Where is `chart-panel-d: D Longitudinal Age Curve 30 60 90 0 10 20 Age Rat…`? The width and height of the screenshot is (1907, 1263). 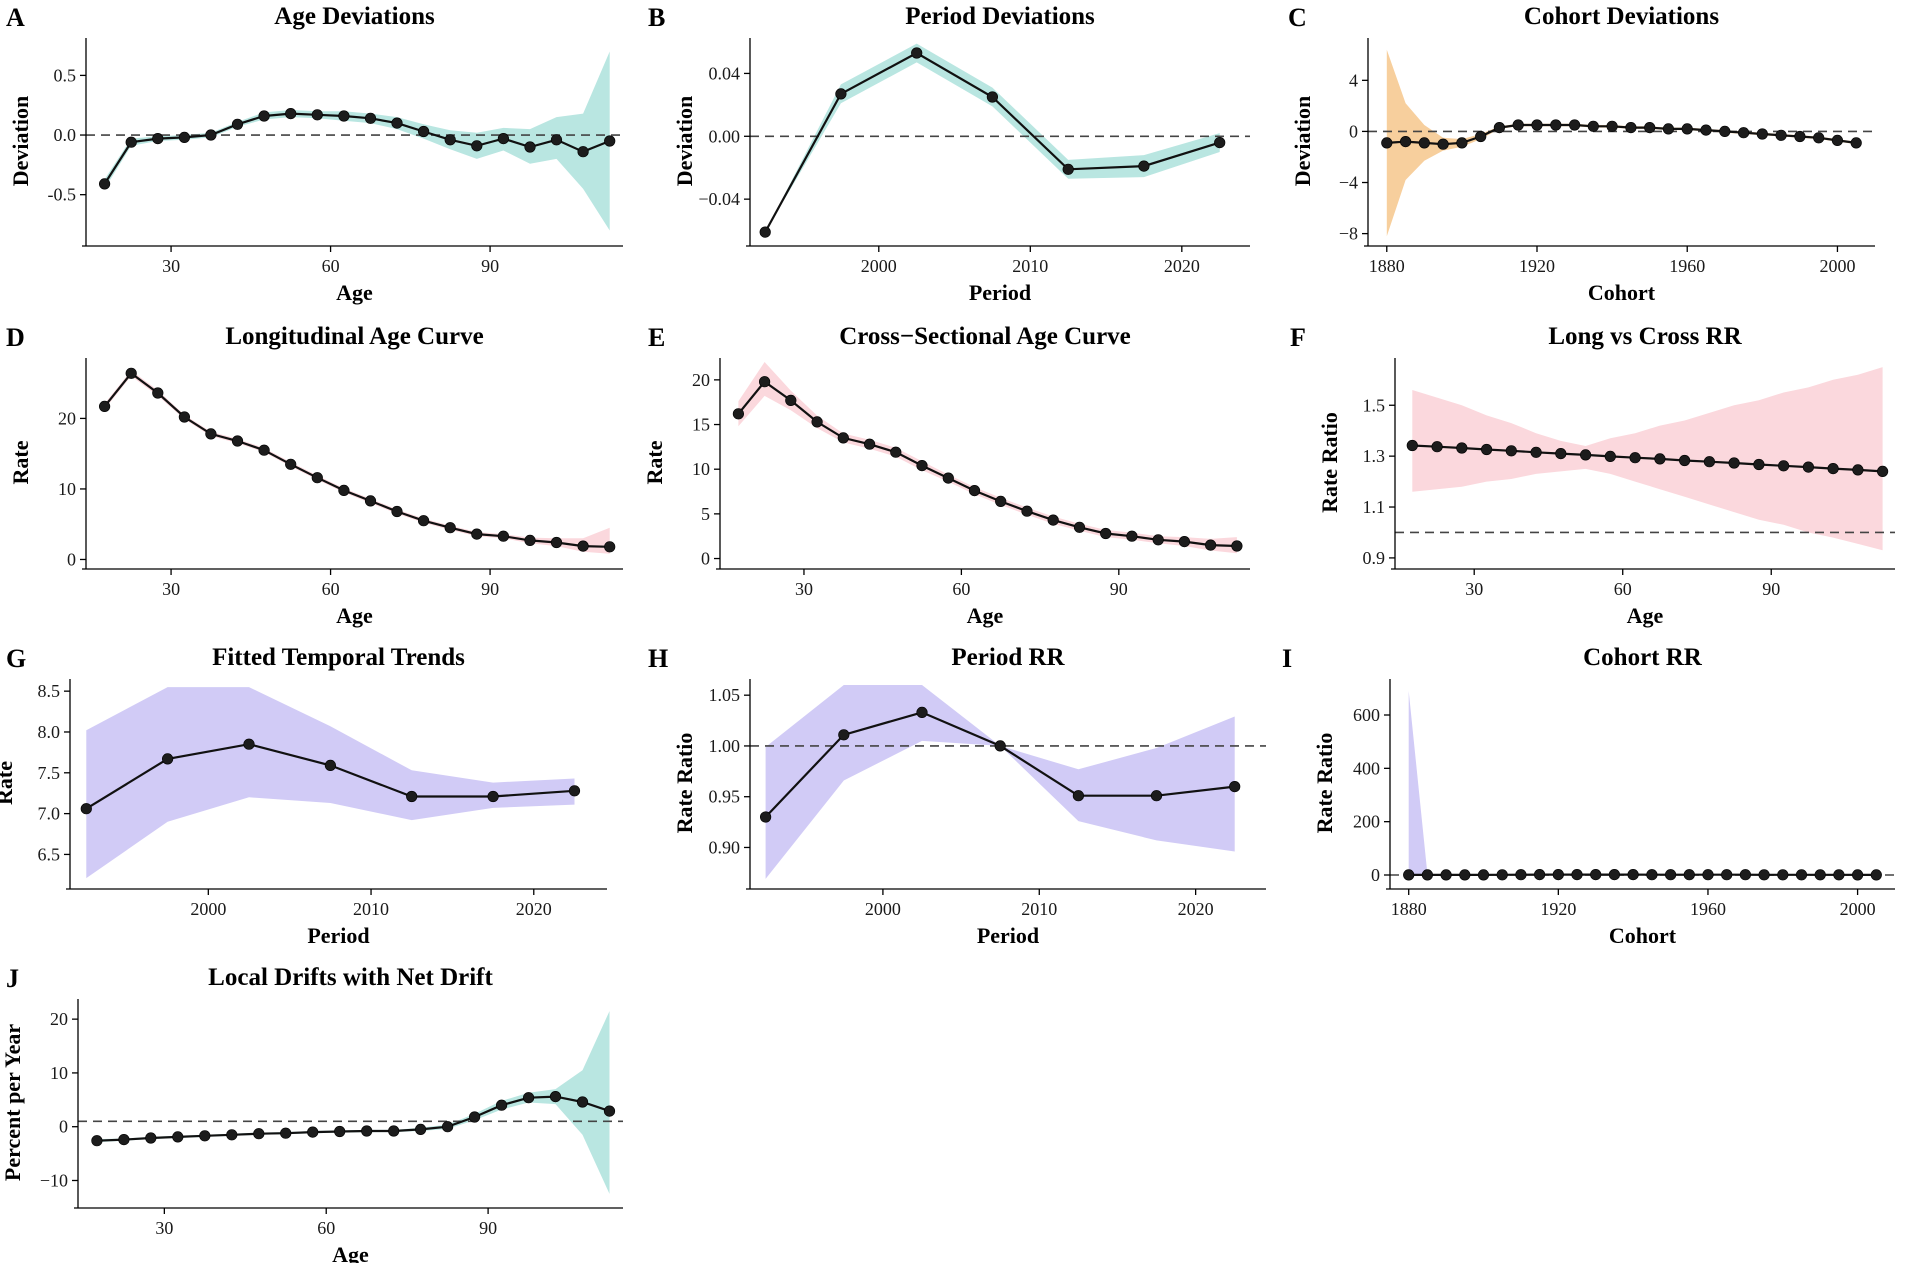 chart-panel-d: D Longitudinal Age Curve 30 60 90 0 10 20 Age Rat… is located at coordinates (314, 475).